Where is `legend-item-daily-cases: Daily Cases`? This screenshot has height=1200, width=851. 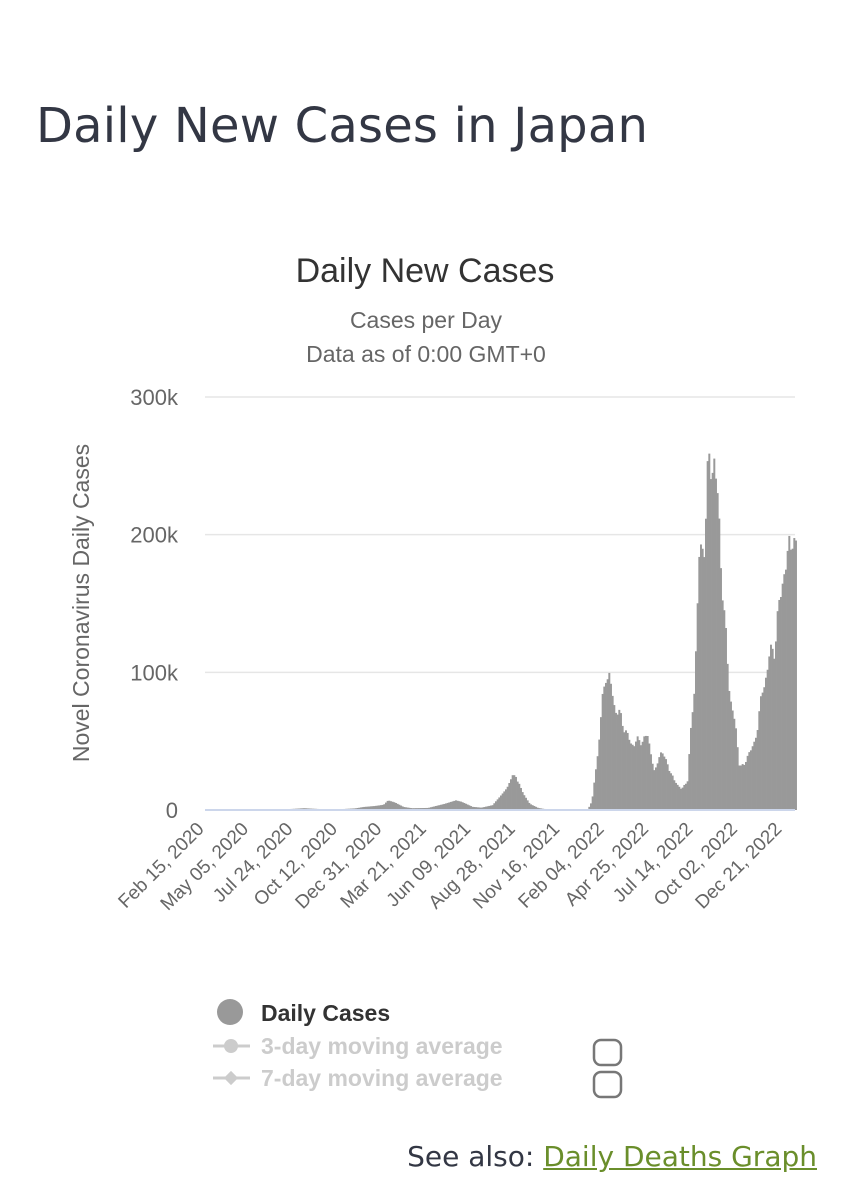 legend-item-daily-cases: Daily Cases is located at coordinates (303, 1012).